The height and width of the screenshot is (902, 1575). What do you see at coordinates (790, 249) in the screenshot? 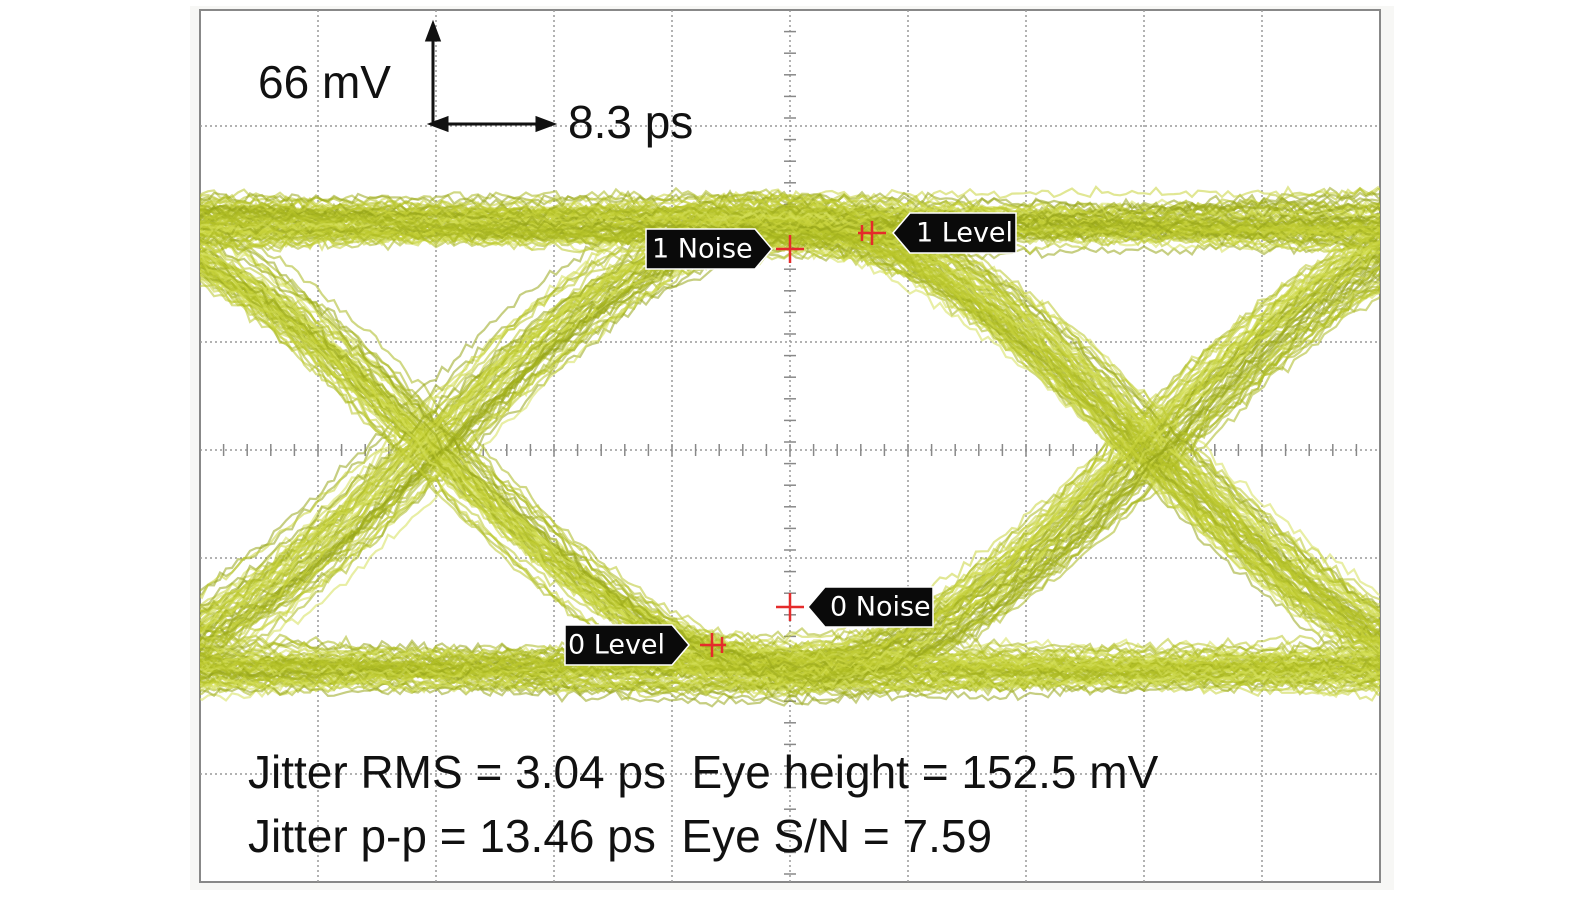
I see `one-noise-cross` at bounding box center [790, 249].